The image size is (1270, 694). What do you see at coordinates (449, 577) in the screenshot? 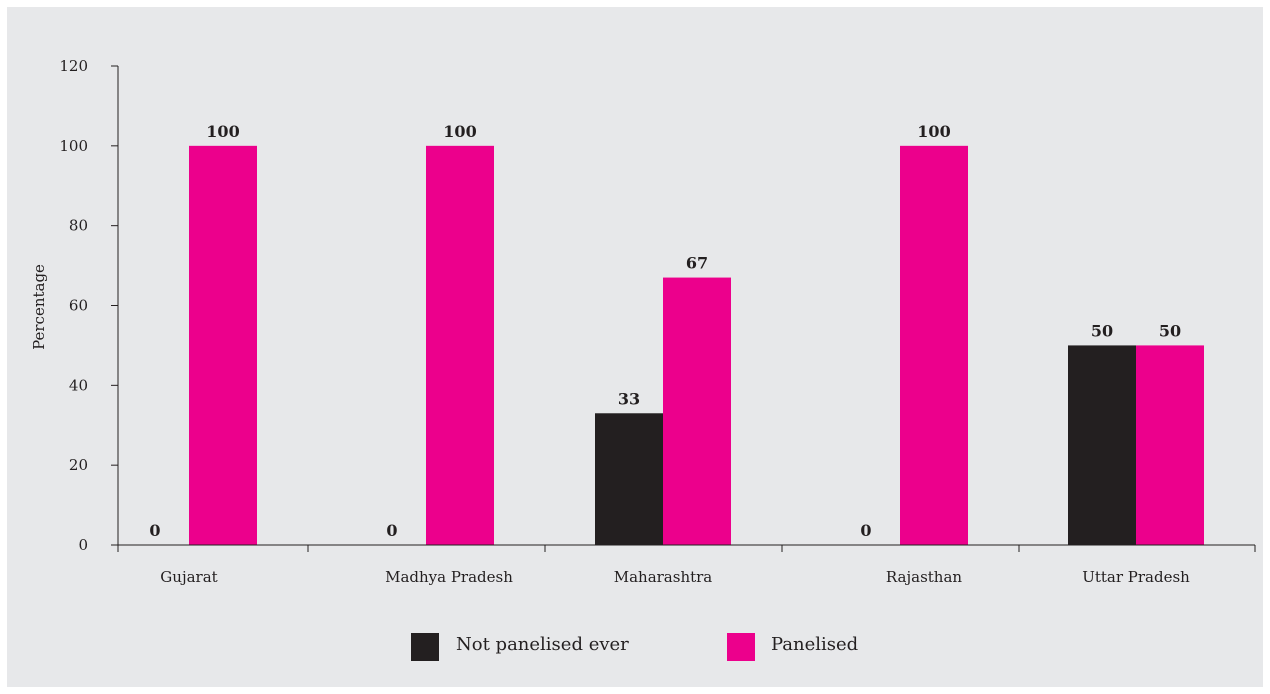
I see `x-tick-label: Madhya Pradesh` at bounding box center [449, 577].